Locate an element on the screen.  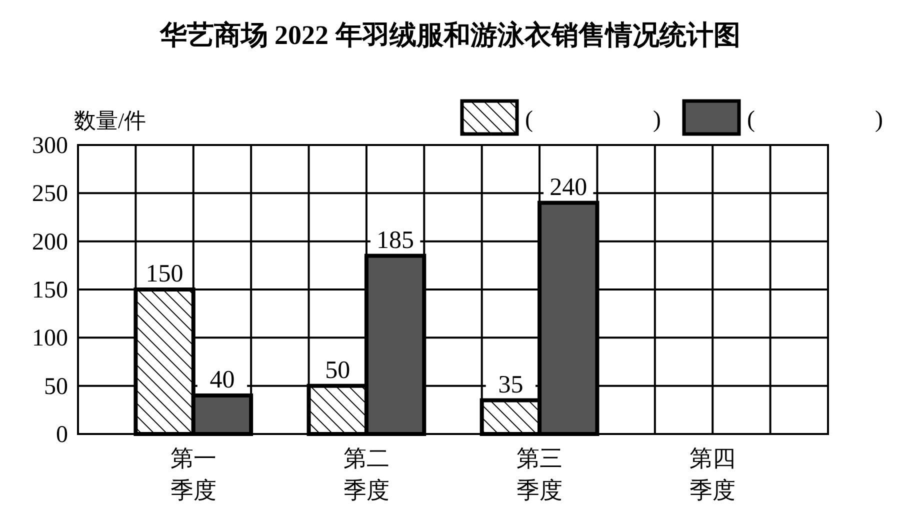
y-tick-label: 300 is located at coordinates (50, 146).